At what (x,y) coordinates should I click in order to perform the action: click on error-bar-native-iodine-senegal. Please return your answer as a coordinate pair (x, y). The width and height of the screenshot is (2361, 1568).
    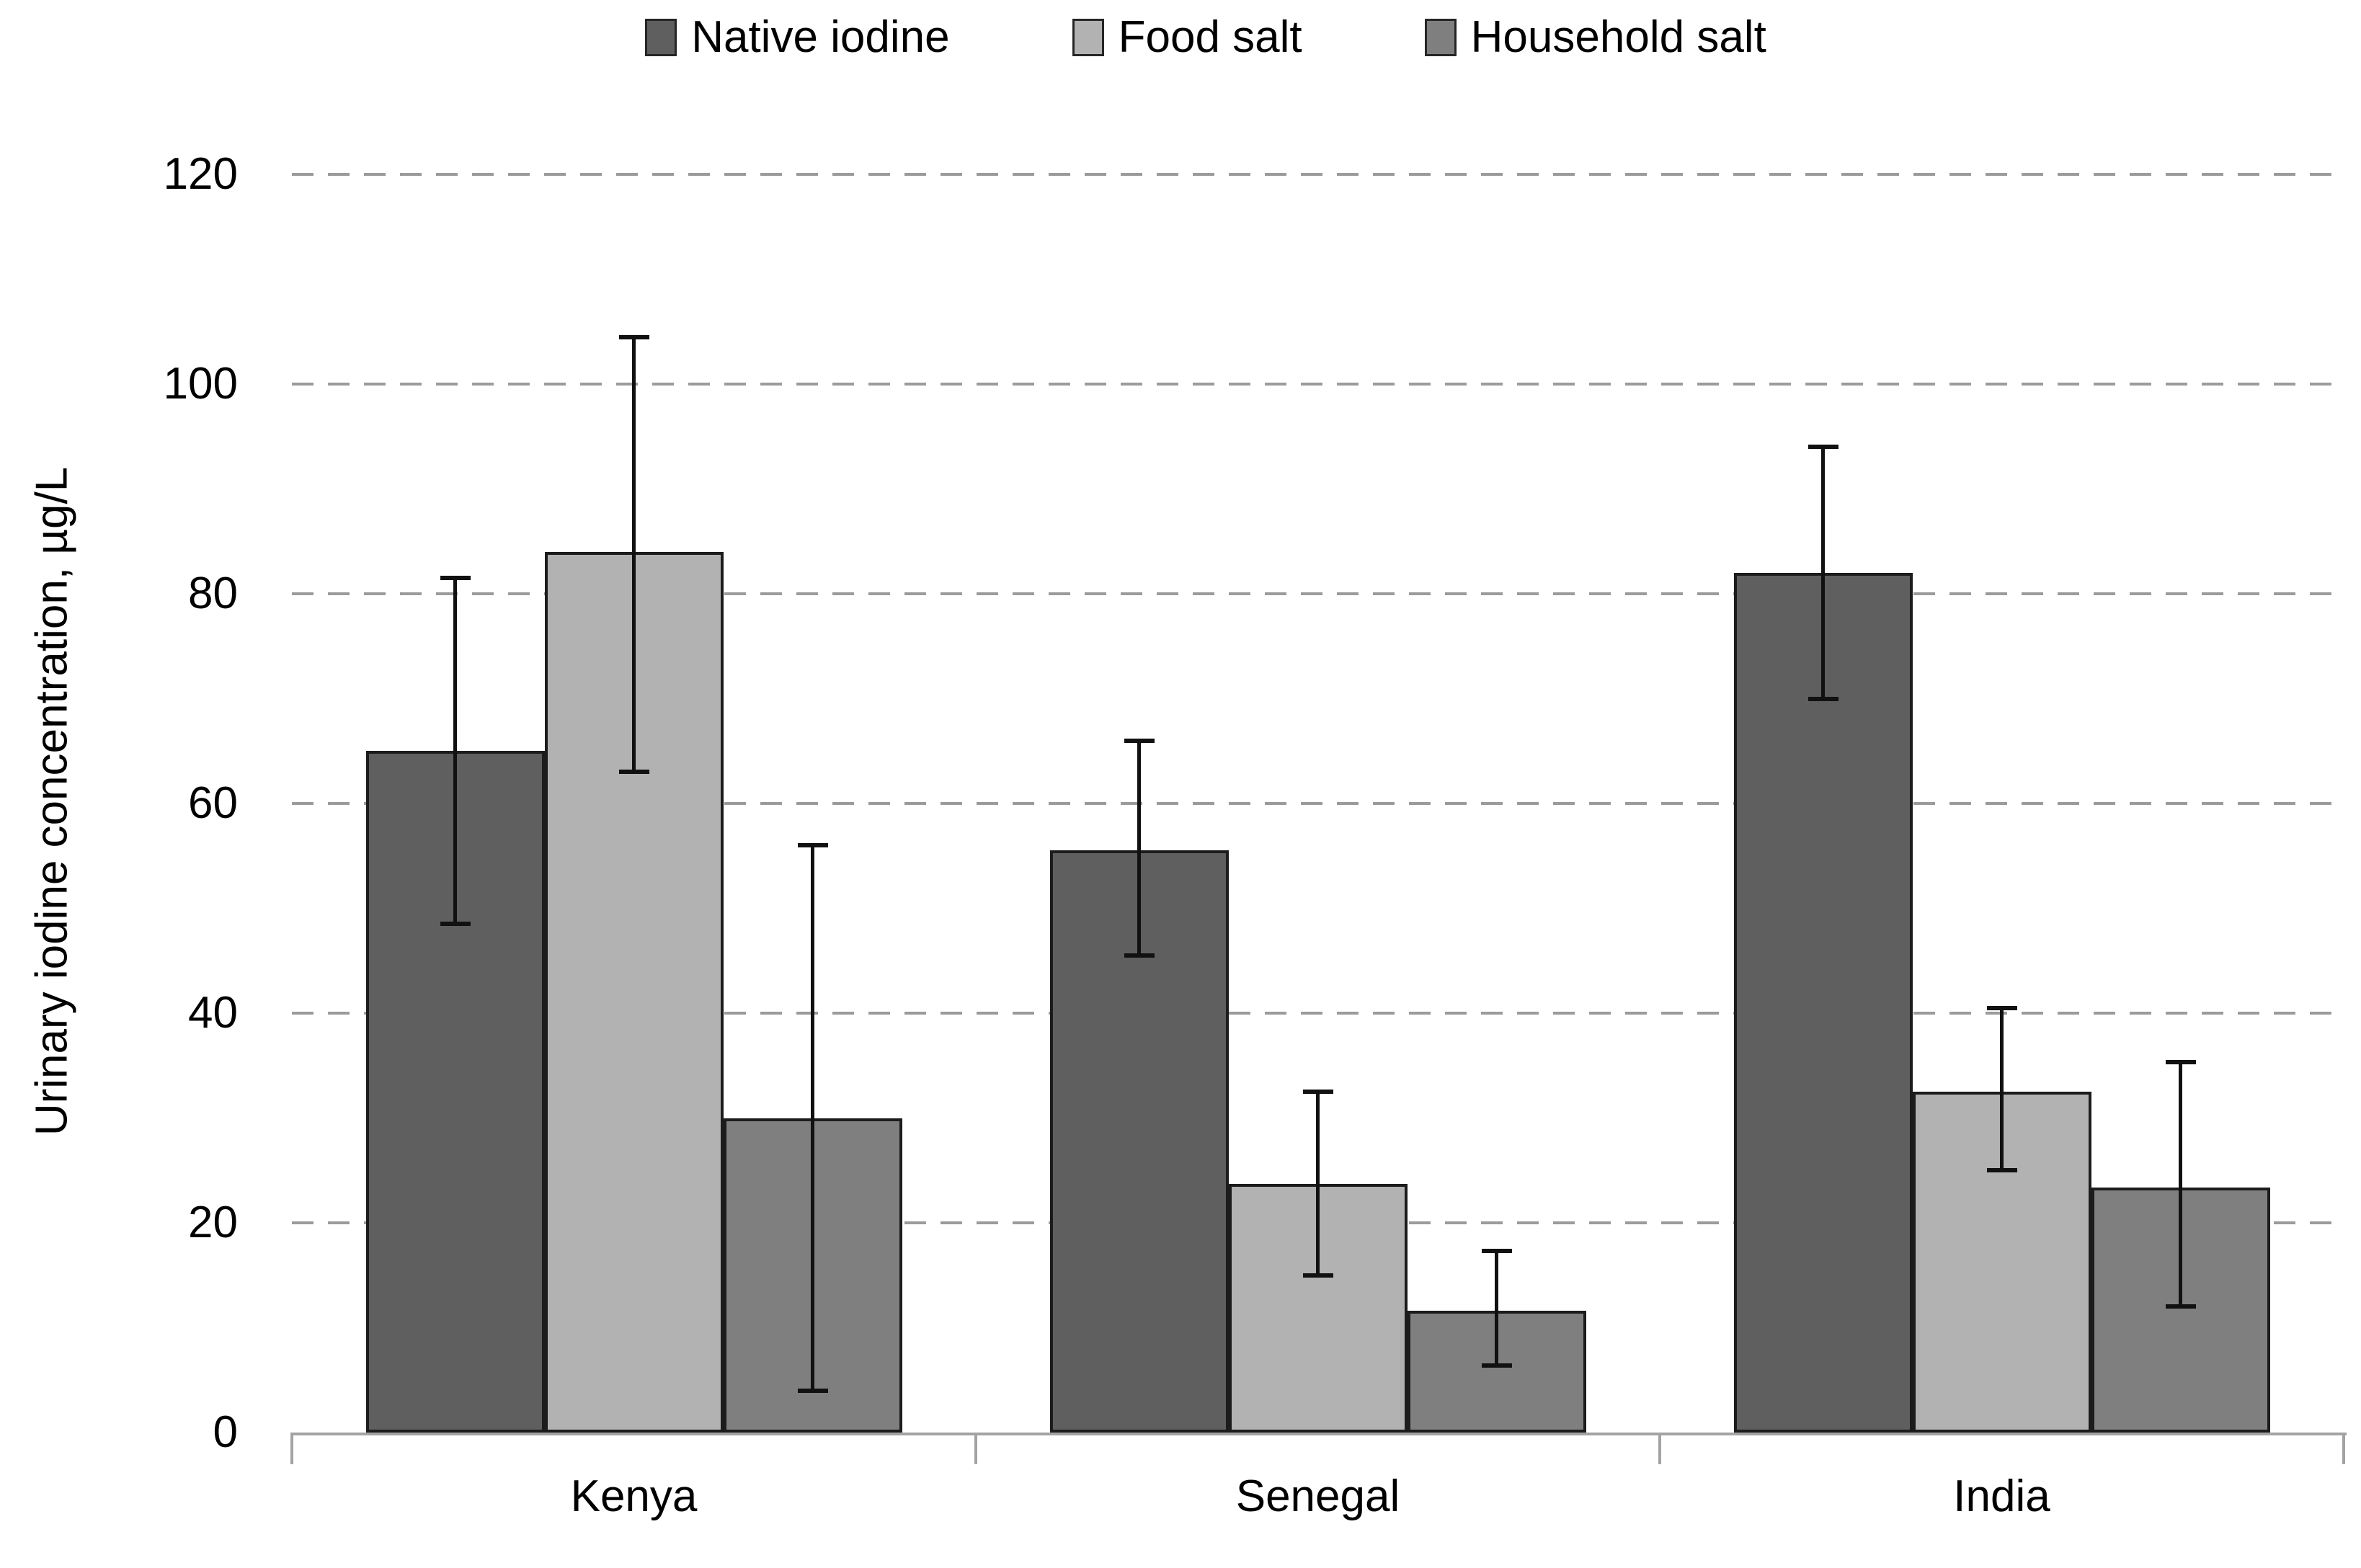
    Looking at the image, I should click on (1139, 848).